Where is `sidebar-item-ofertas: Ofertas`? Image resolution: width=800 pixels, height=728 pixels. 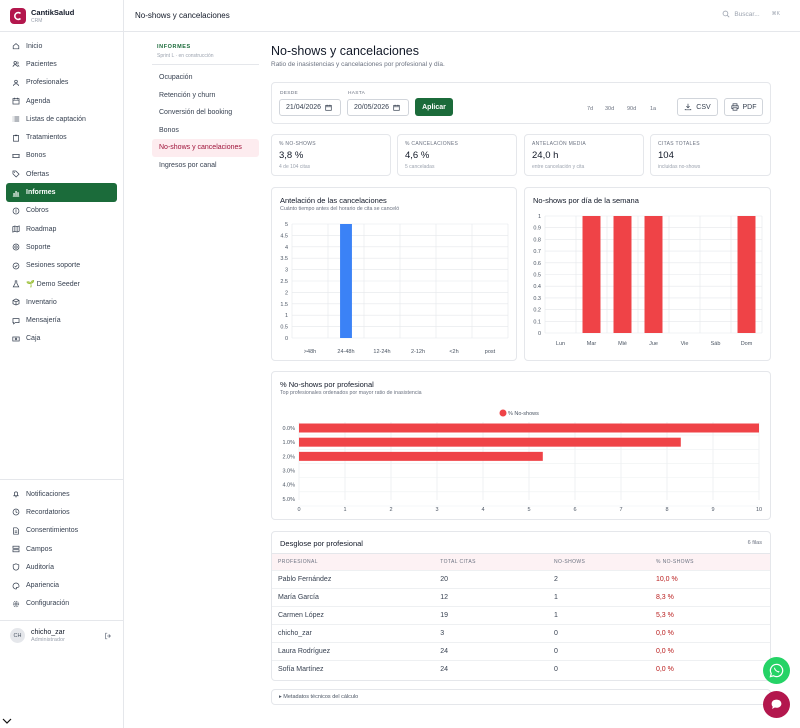
sidebar-item-ofertas: Ofertas is located at coordinates (61, 174).